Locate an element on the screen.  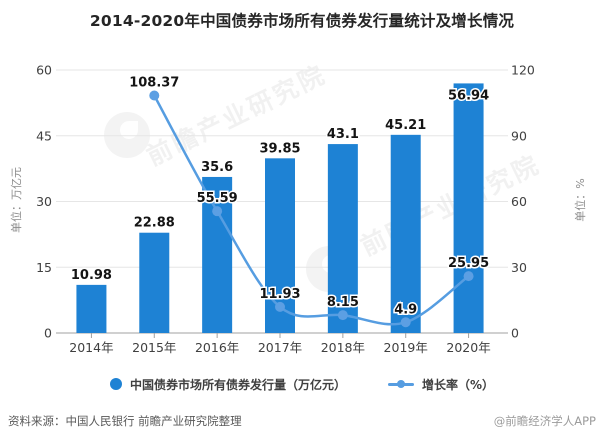
line-series-swatch-icon is located at coordinates (400, 384).